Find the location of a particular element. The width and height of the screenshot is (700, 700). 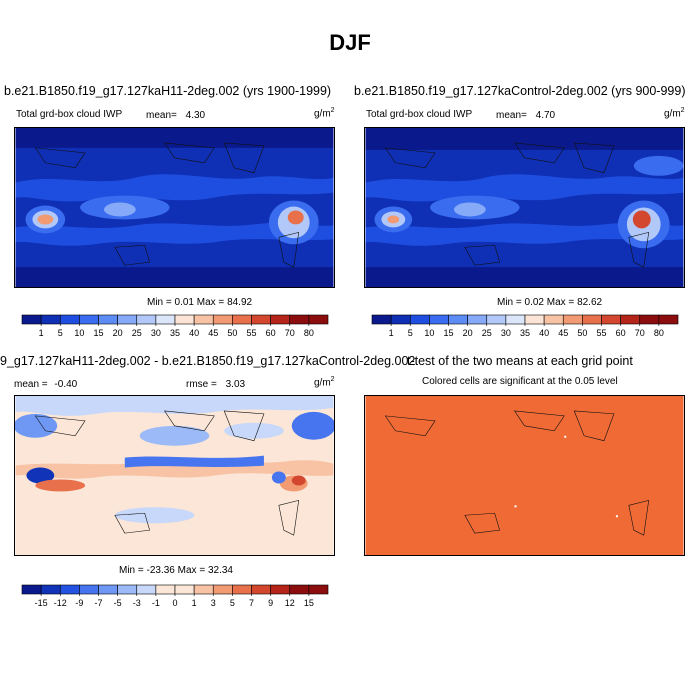

panel2-units: g/m2 is located at coordinates (674, 113).